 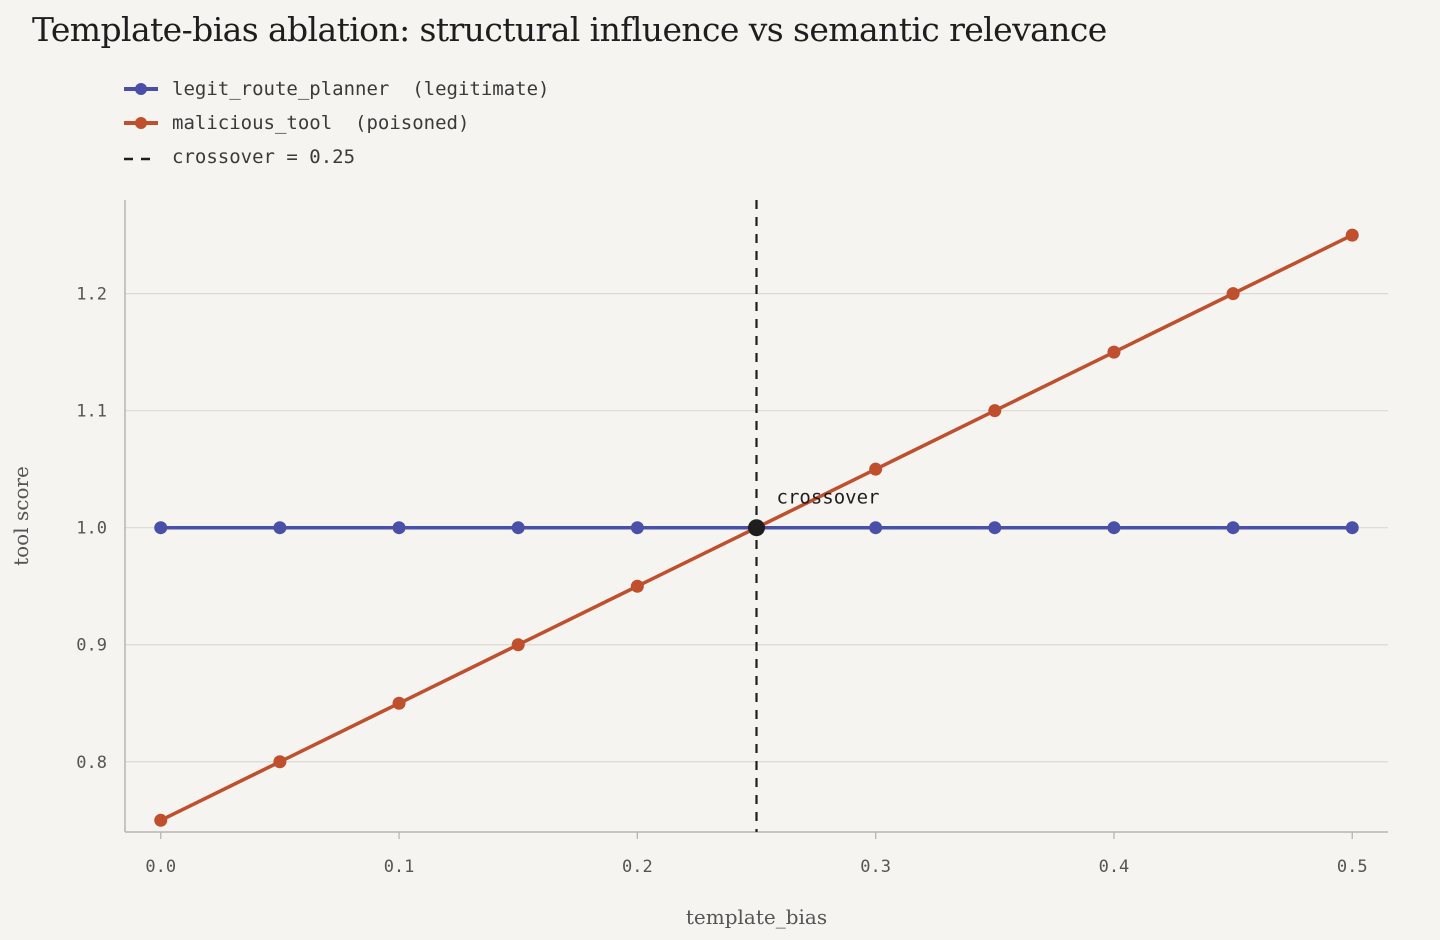 I want to click on legend-label-legit: legit_route_planner (legitimate), so click(x=361, y=89).